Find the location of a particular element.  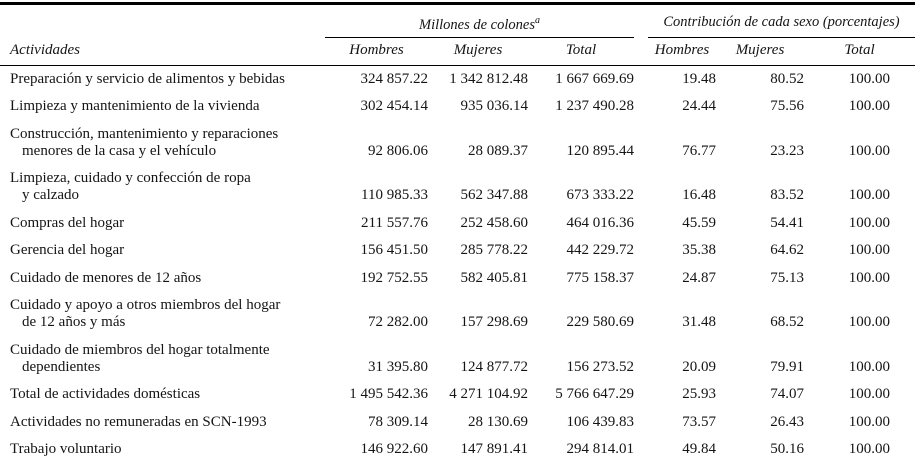

activity-label: Cuidado de menores de 12 años is located at coordinates (162, 279).